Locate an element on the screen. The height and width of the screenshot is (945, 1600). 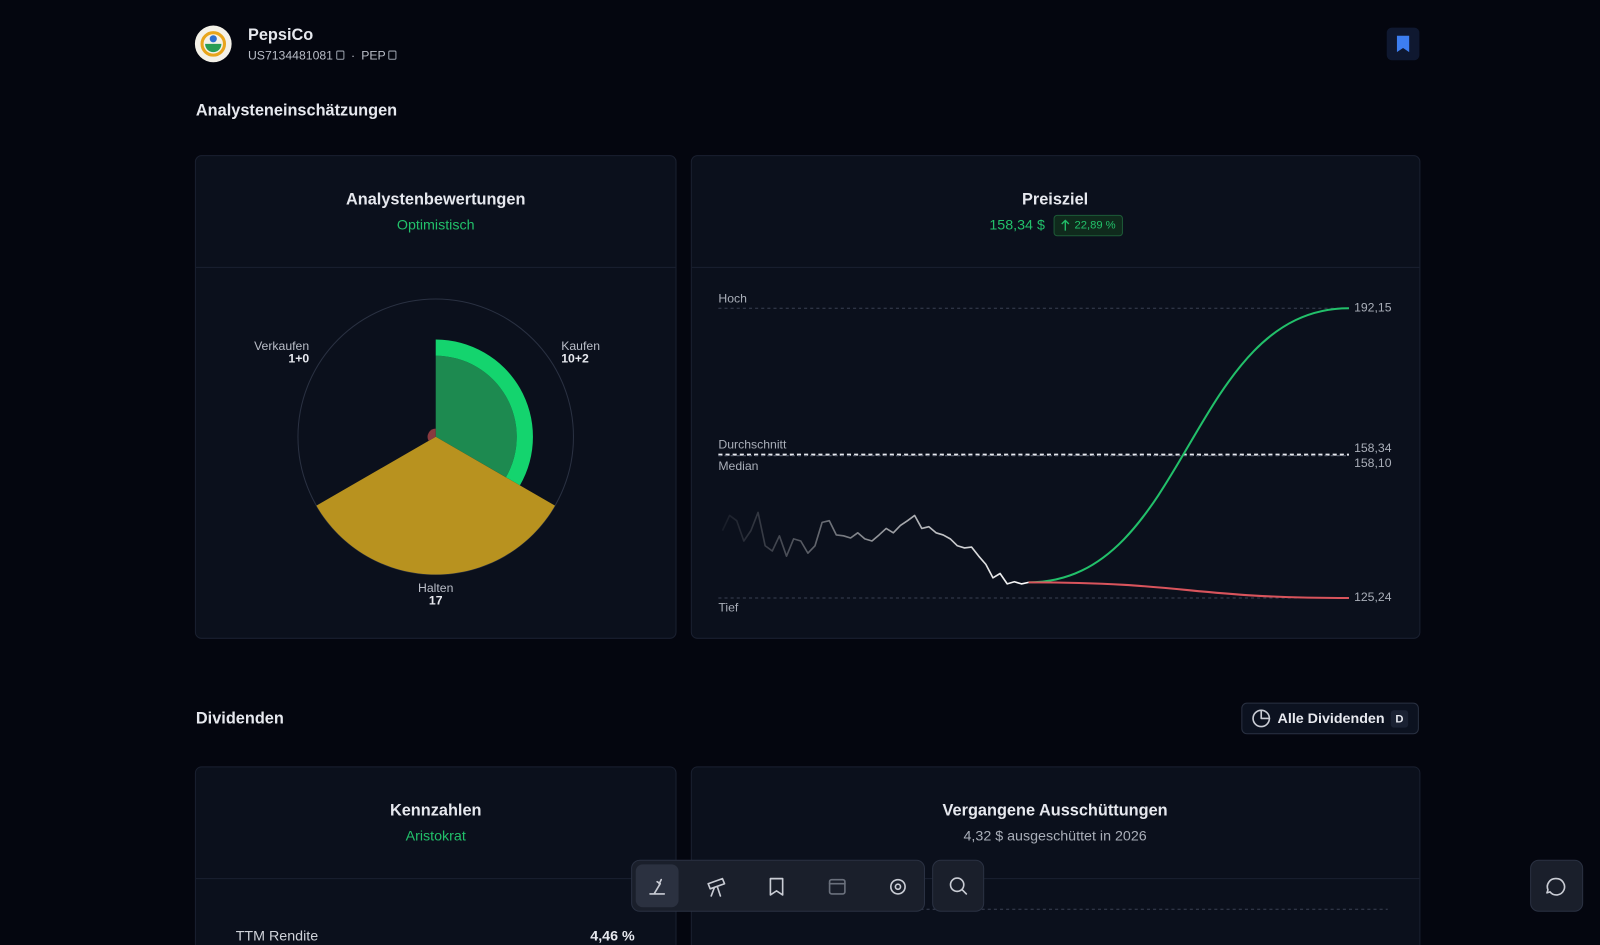
button-label: Alle Dividenden is located at coordinates (1331, 719).